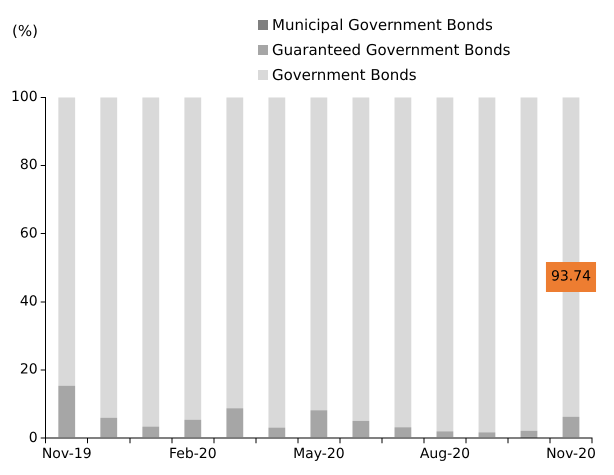 The width and height of the screenshot is (614, 475). I want to click on x-tick-label: May-20, so click(319, 454).